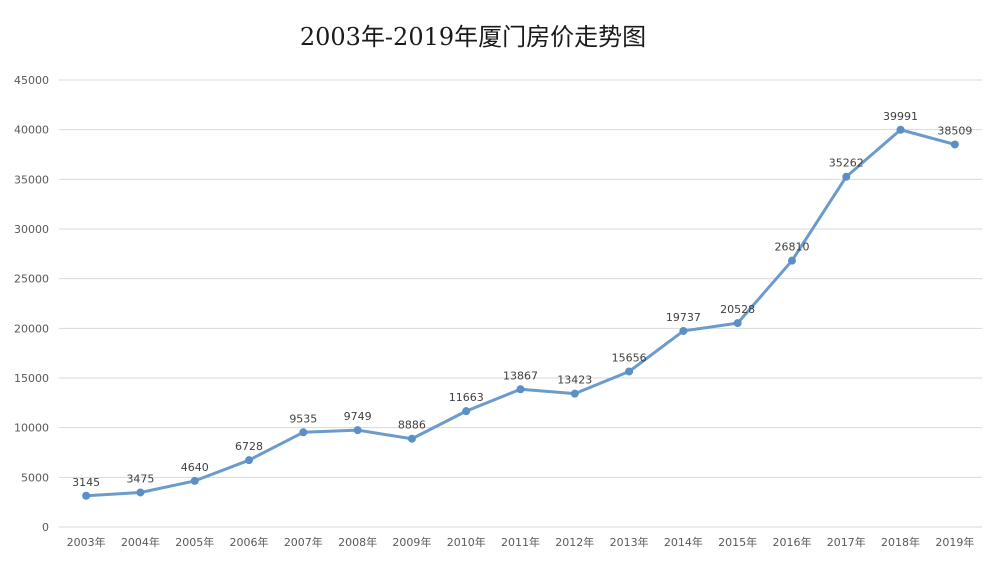 This screenshot has height=564, width=1000. Describe the element at coordinates (791, 542) in the screenshot. I see `x-tick-label: 2016年` at that location.